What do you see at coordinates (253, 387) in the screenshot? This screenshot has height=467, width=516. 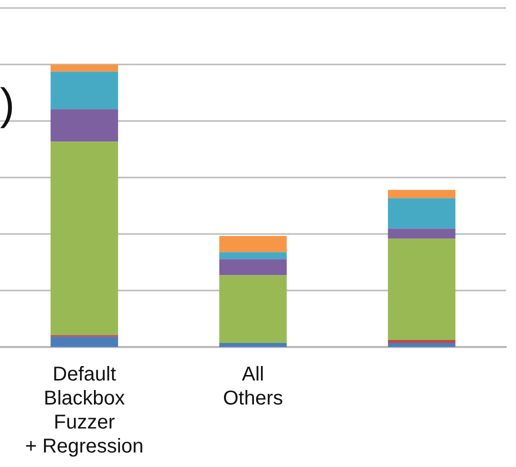 I see `x-tick-label: All Others` at bounding box center [253, 387].